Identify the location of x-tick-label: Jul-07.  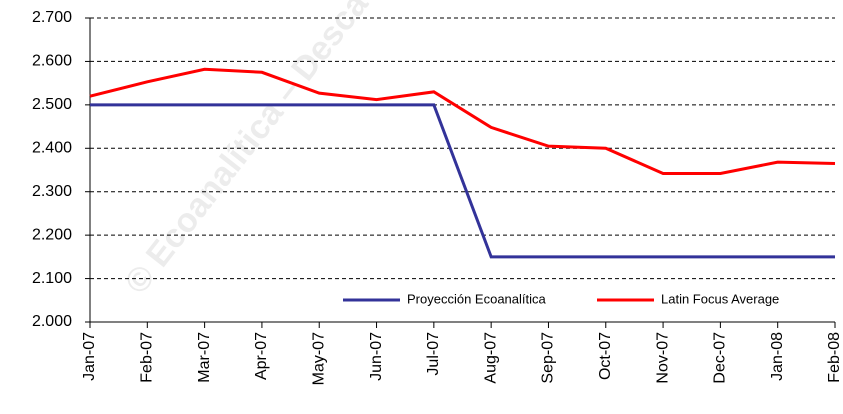
(433, 354).